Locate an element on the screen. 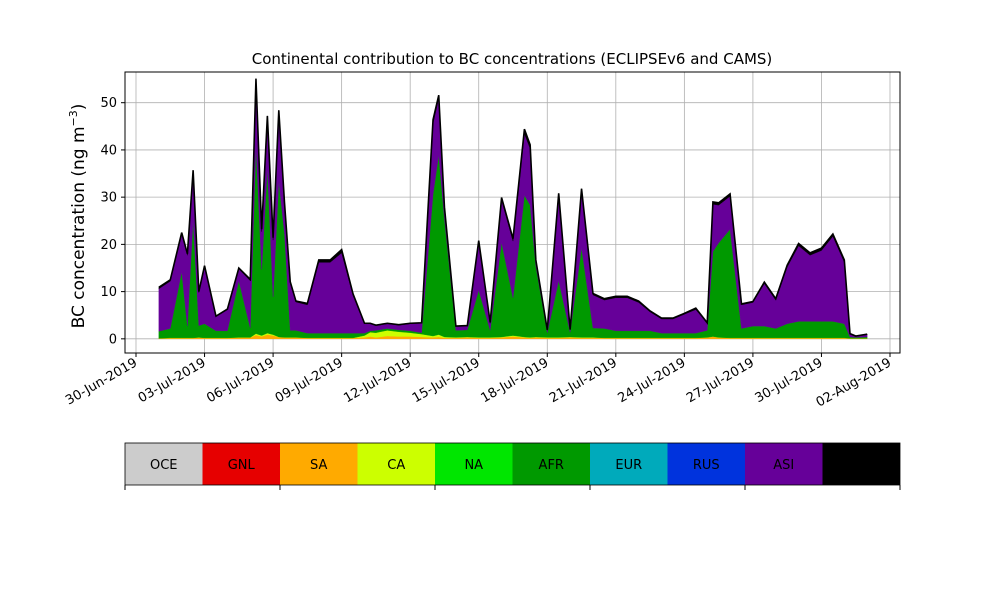 The width and height of the screenshot is (1000, 600). y-tick-label: 50 is located at coordinates (108, 103).